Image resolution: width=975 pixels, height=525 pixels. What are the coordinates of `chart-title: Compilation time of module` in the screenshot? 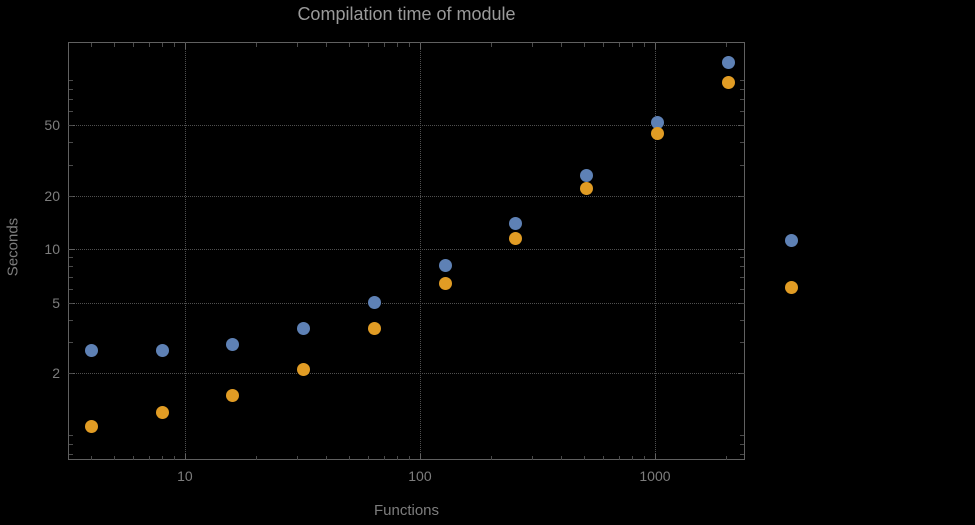 It's located at (406, 14).